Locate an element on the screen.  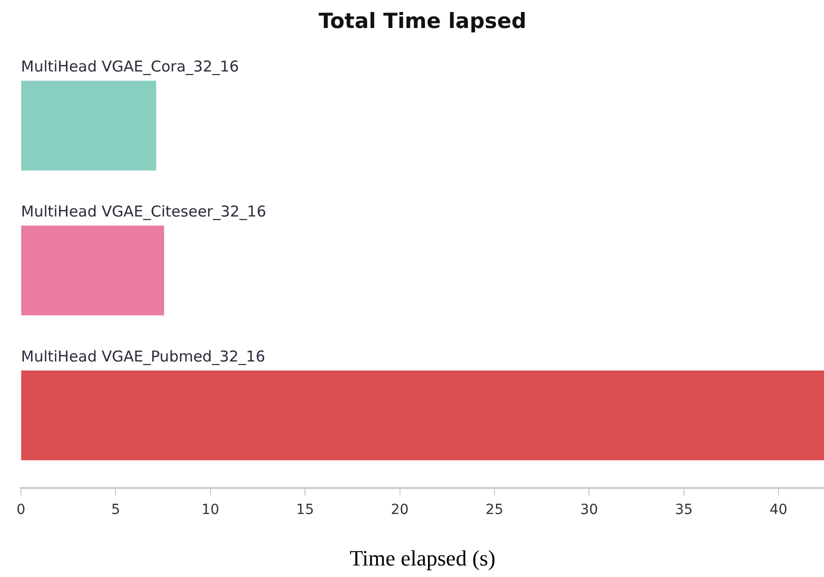
x-tick-label: 25 is located at coordinates (495, 510).